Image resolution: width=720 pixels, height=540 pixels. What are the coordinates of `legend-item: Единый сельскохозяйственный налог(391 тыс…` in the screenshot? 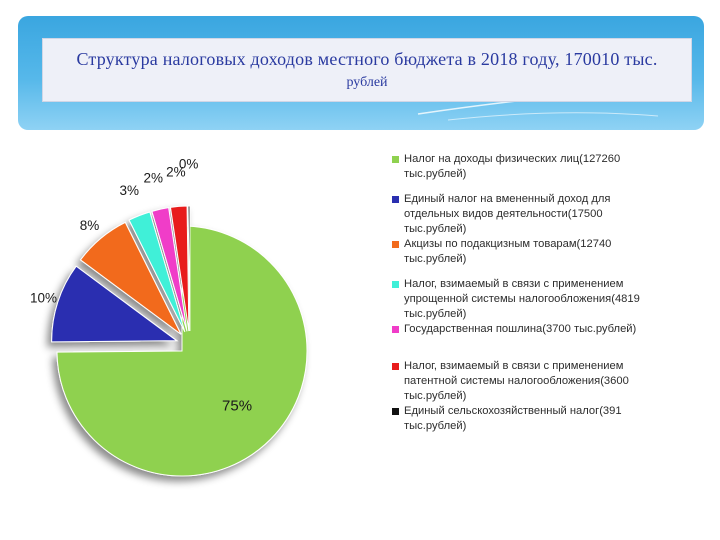 It's located at (537, 419).